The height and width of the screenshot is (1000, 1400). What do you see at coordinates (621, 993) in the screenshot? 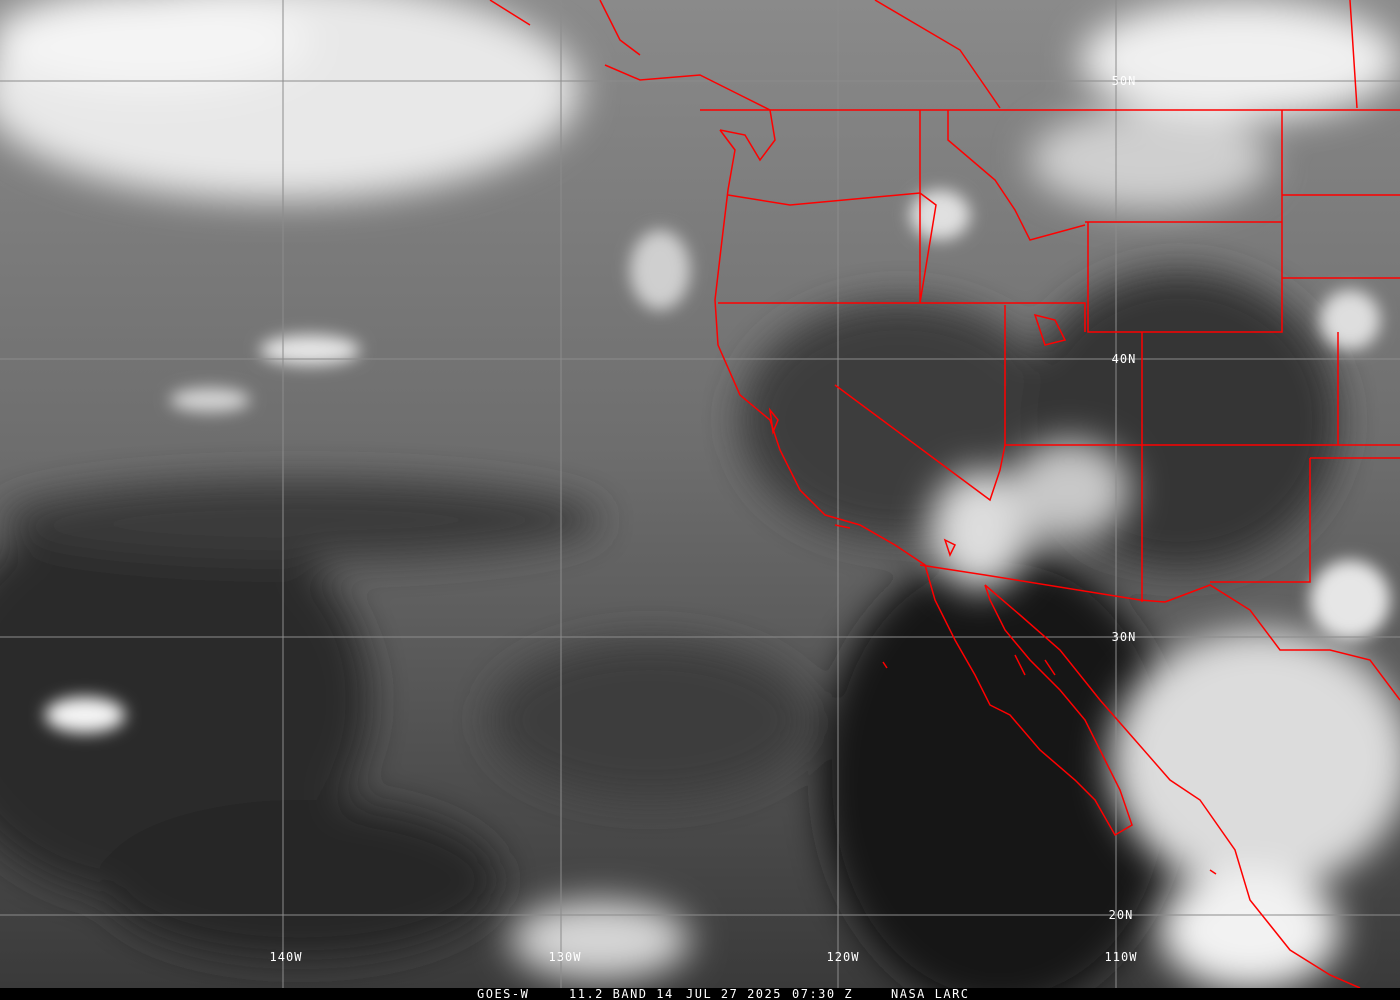
I see `product-band: 11.2 BAND 14` at bounding box center [621, 993].